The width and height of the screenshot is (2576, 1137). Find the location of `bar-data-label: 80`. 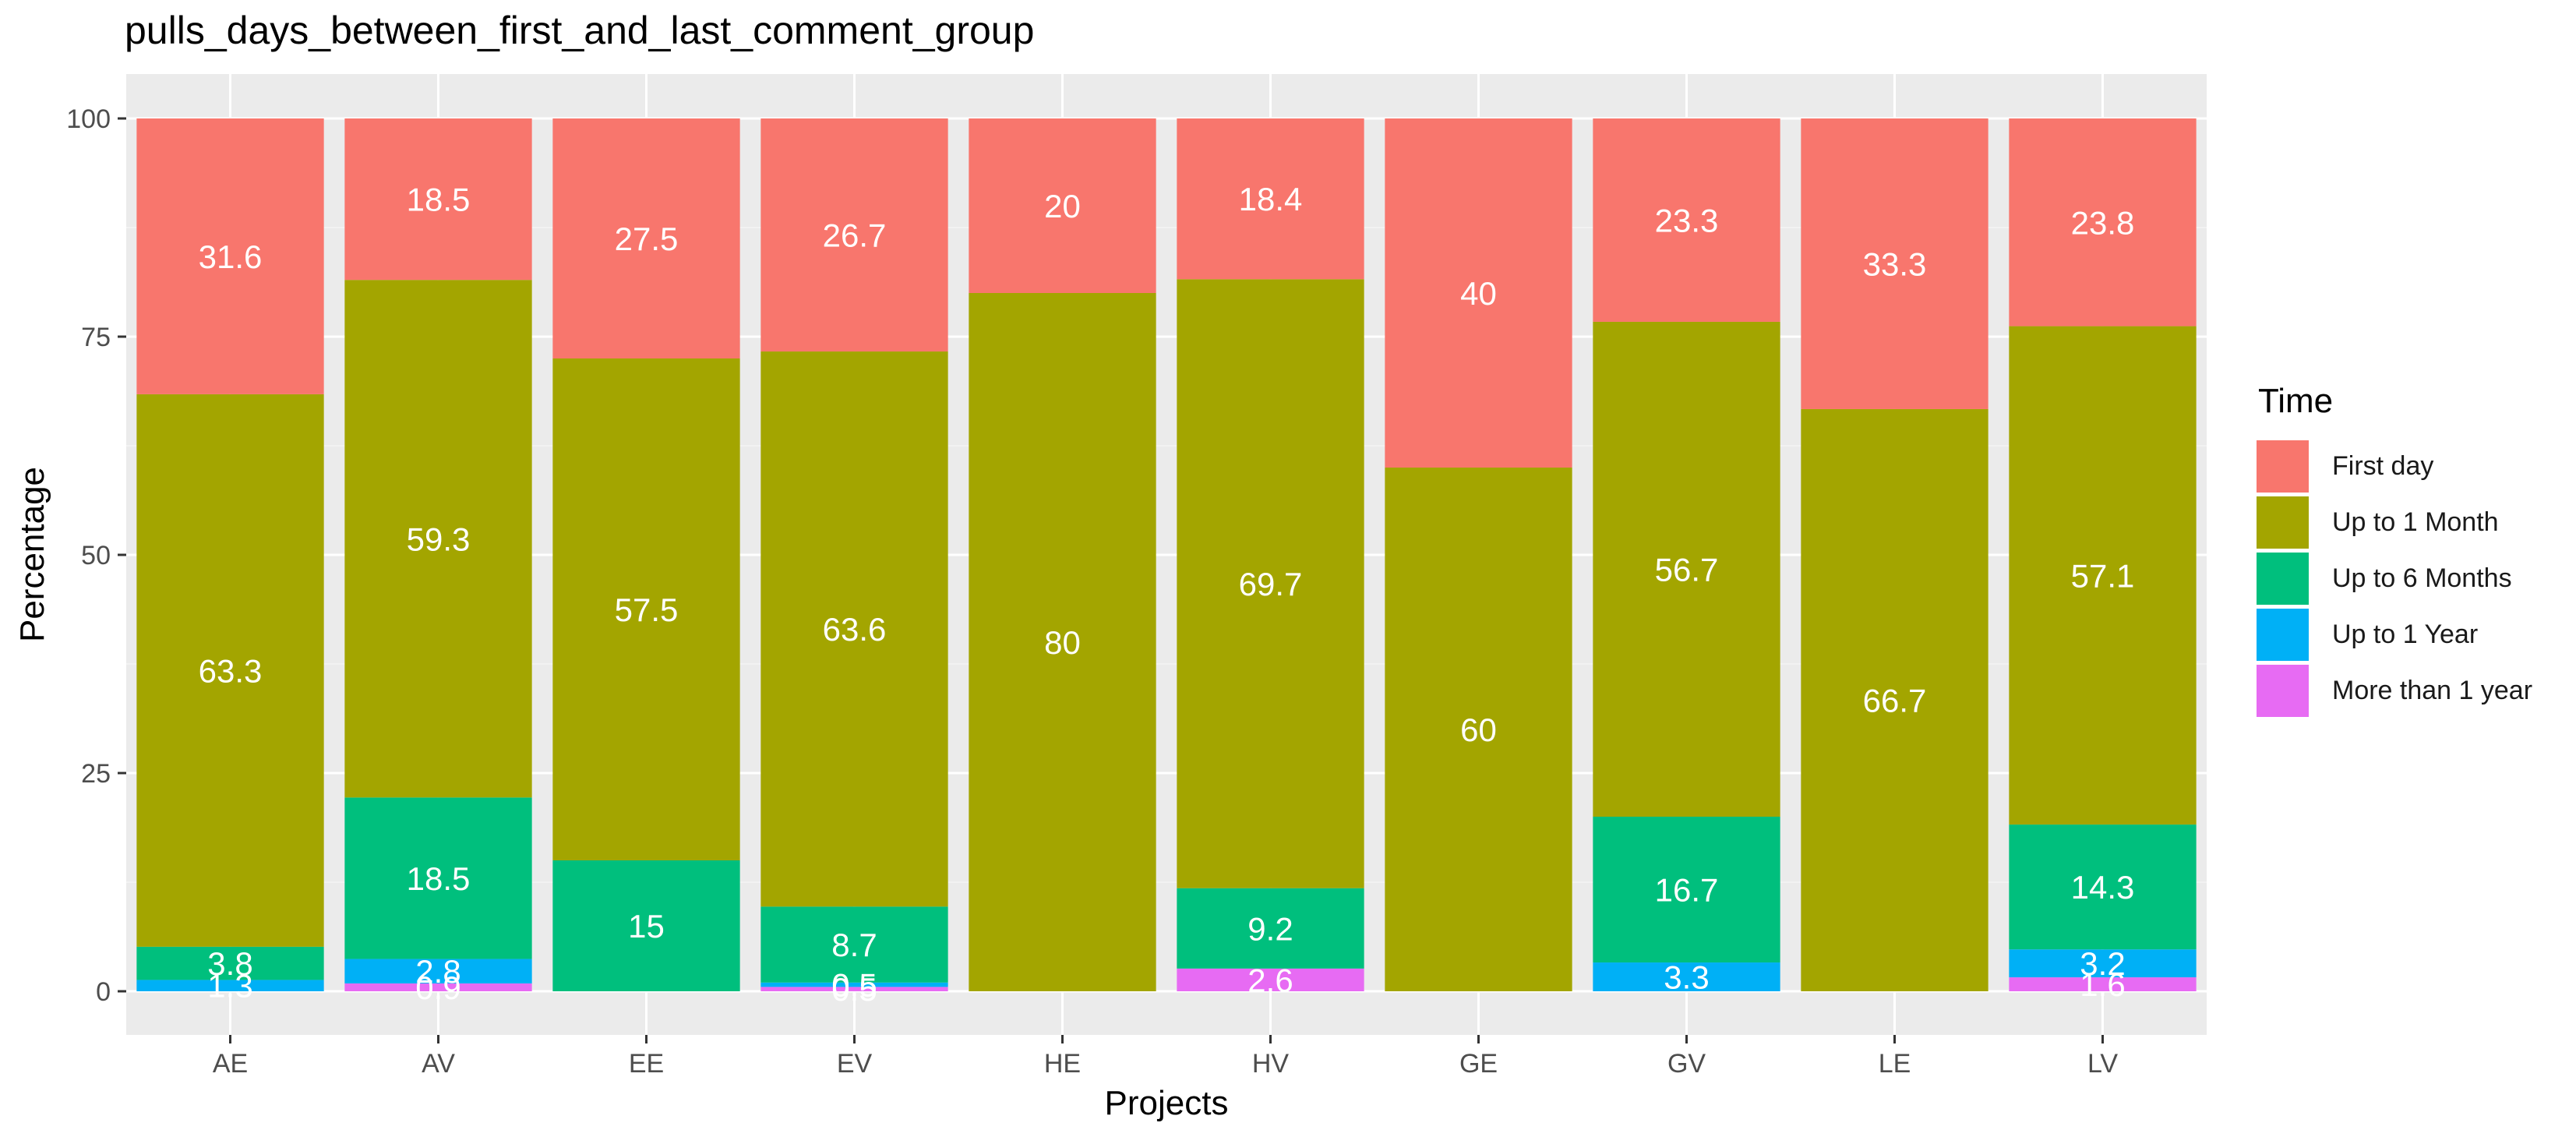

bar-data-label: 80 is located at coordinates (1062, 642).